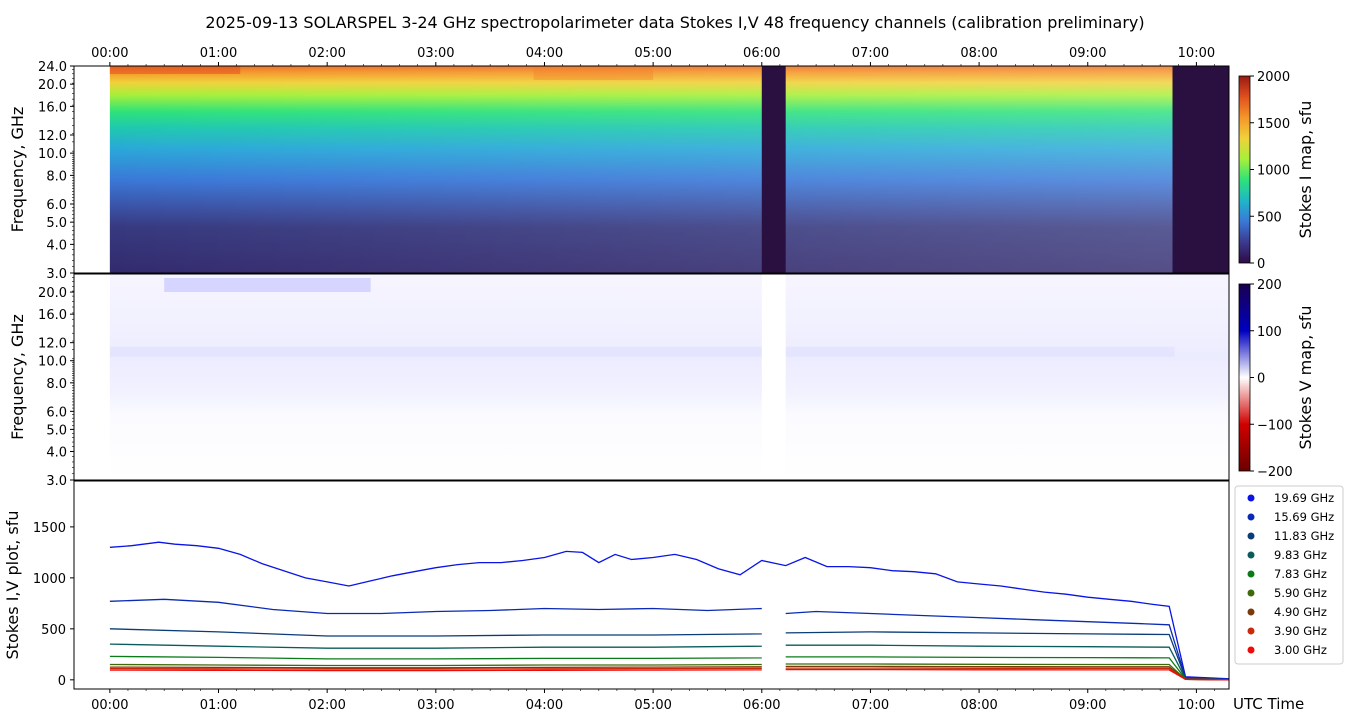 Image resolution: width=1350 pixels, height=725 pixels. What do you see at coordinates (52, 67) in the screenshot?
I see `y-tick-label: 24.0` at bounding box center [52, 67].